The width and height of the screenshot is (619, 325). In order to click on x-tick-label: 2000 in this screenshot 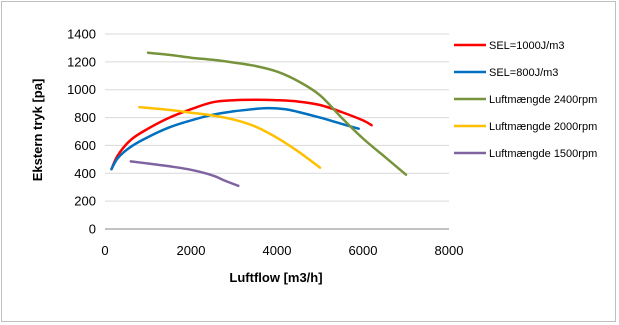, I will do `click(191, 250)`.